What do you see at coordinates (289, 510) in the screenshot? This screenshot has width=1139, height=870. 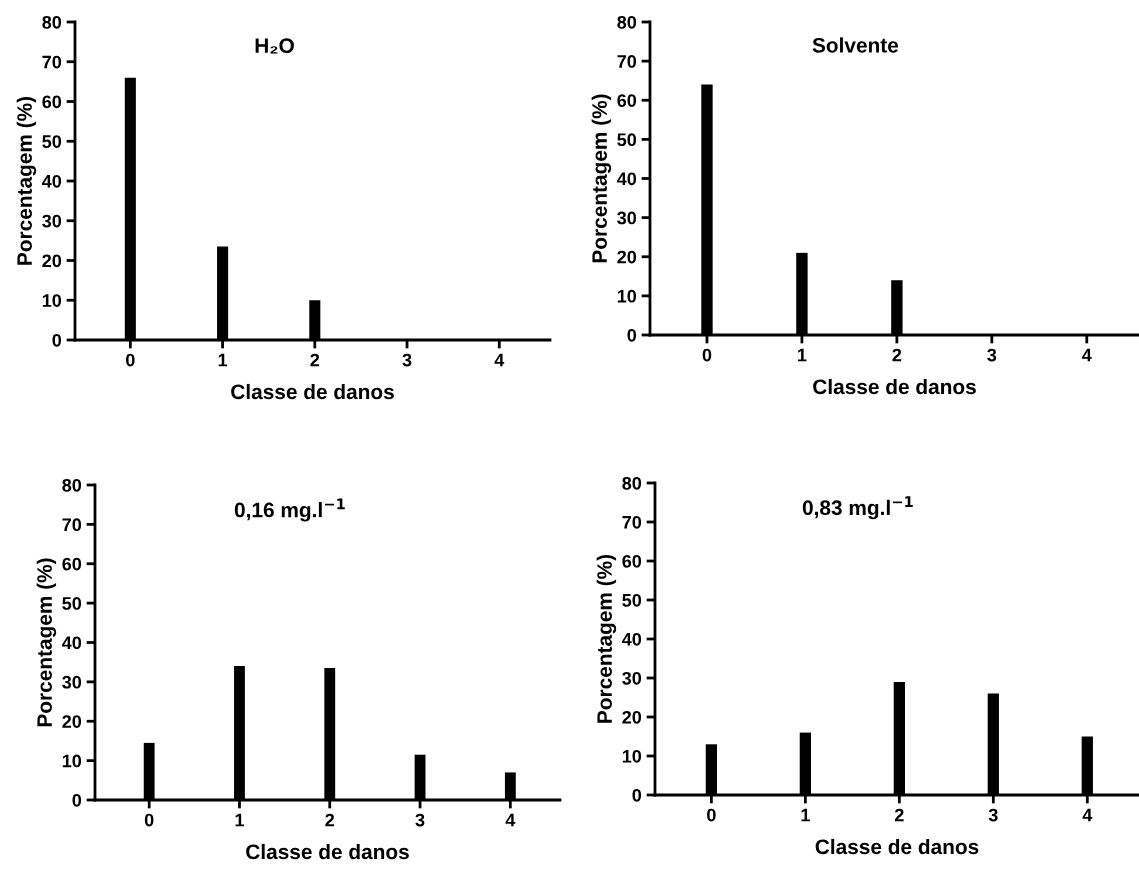 I see `text: 0,16 mg.l$^{−1}$` at bounding box center [289, 510].